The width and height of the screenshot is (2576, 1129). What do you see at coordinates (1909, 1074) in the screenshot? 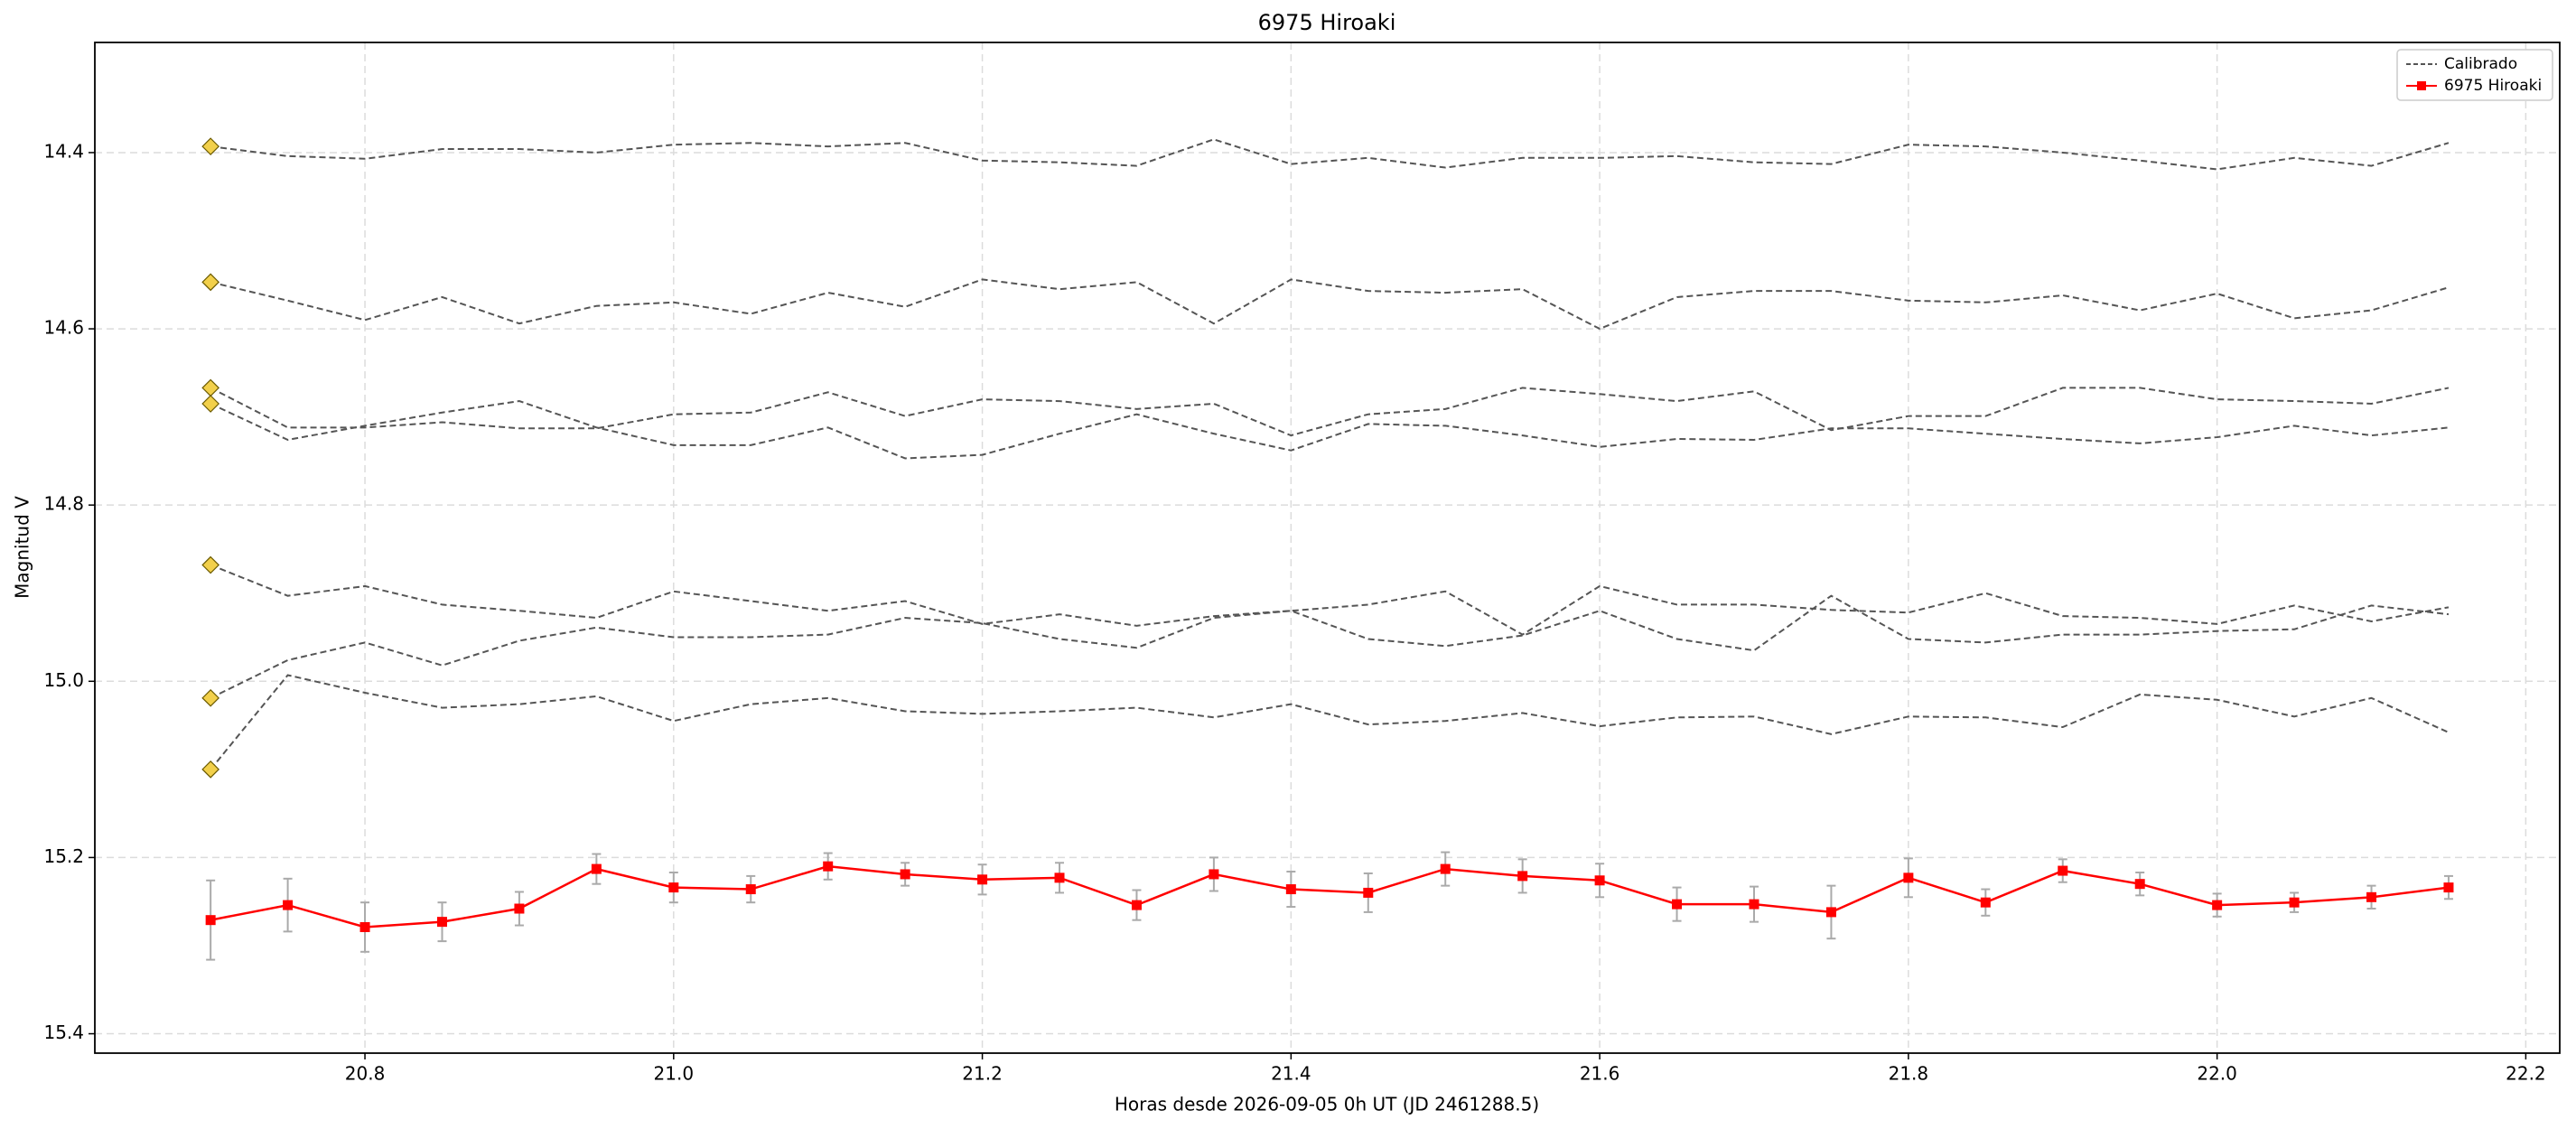
I see `x-tick-label: 21.8` at bounding box center [1909, 1074].